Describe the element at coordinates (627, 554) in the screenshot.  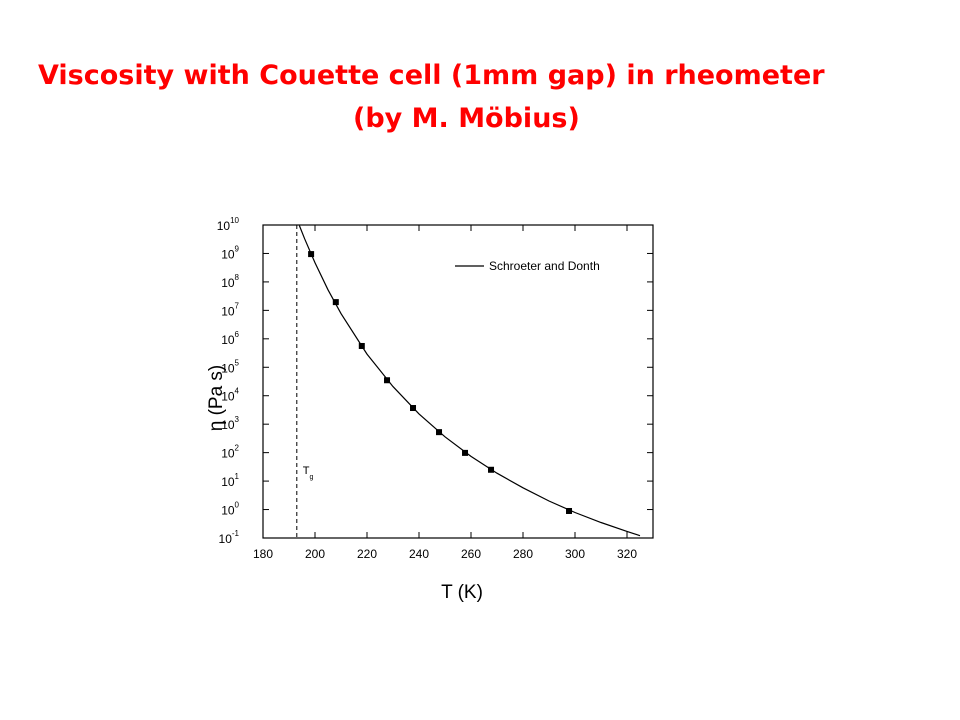
I see `x-tick-label: 320` at that location.